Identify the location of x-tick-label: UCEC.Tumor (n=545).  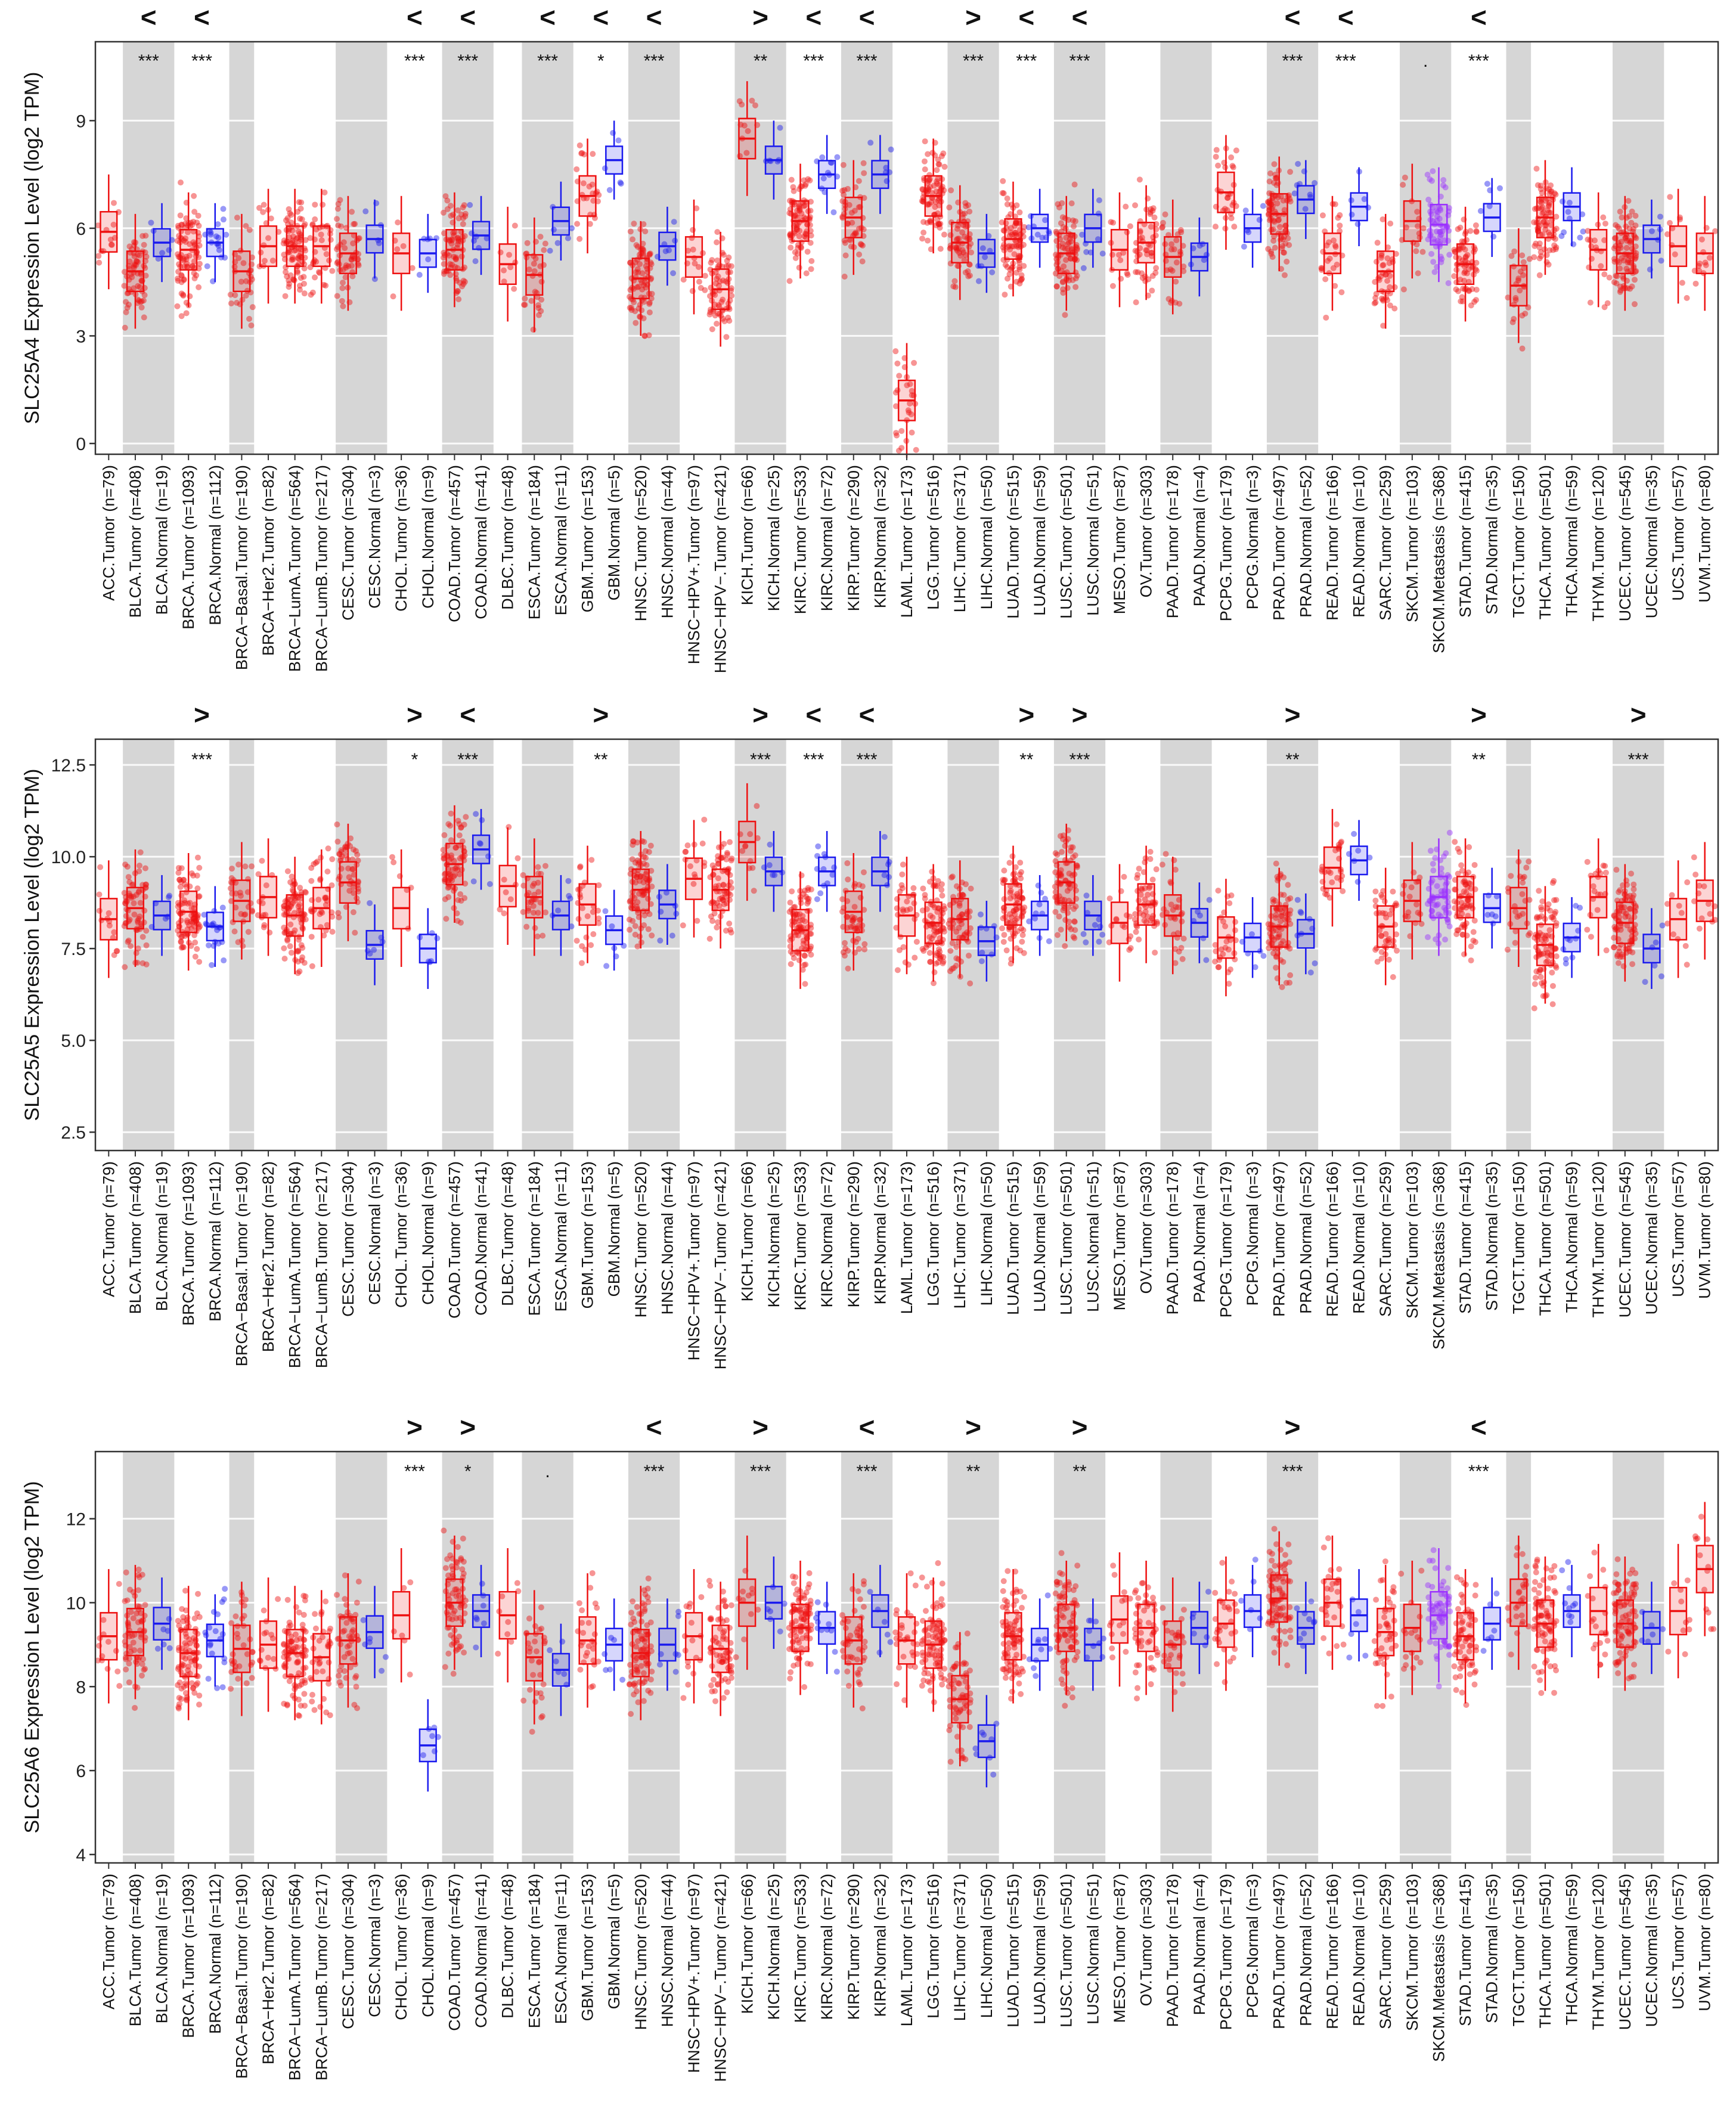
(1625, 543).